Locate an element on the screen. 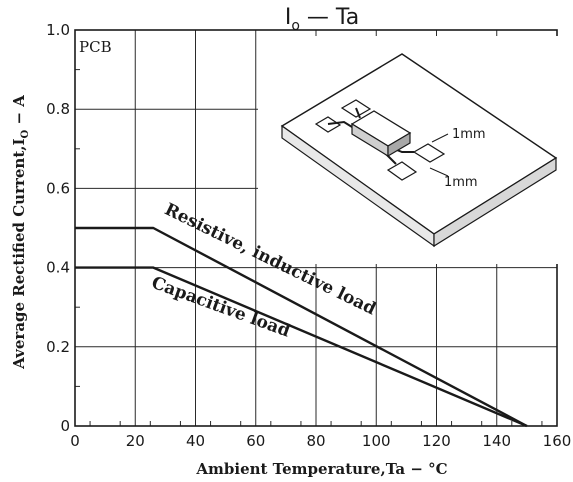 This screenshot has width=573, height=482. pad-dimension-label-2: 1mm is located at coordinates (461, 182).